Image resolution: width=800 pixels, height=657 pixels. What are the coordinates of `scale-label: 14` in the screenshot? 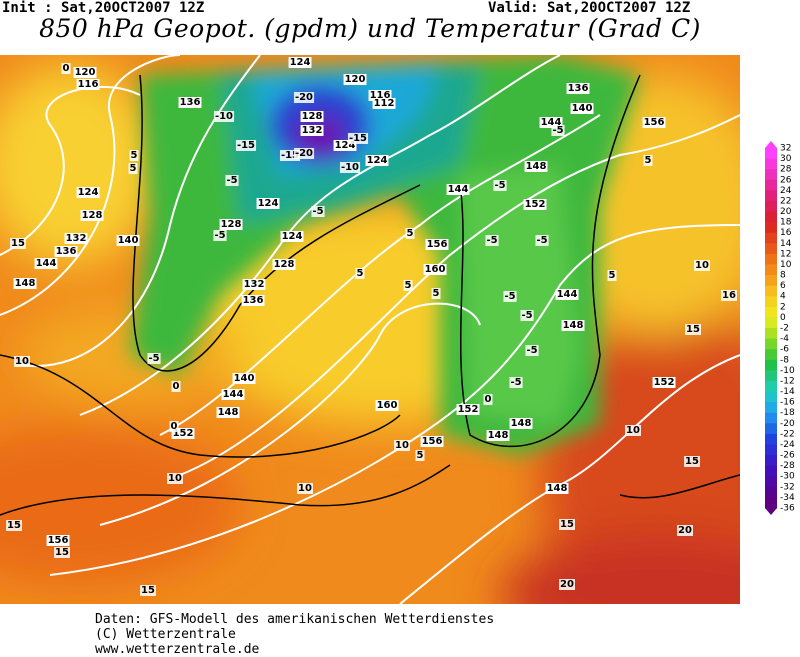 It's located at (786, 244).